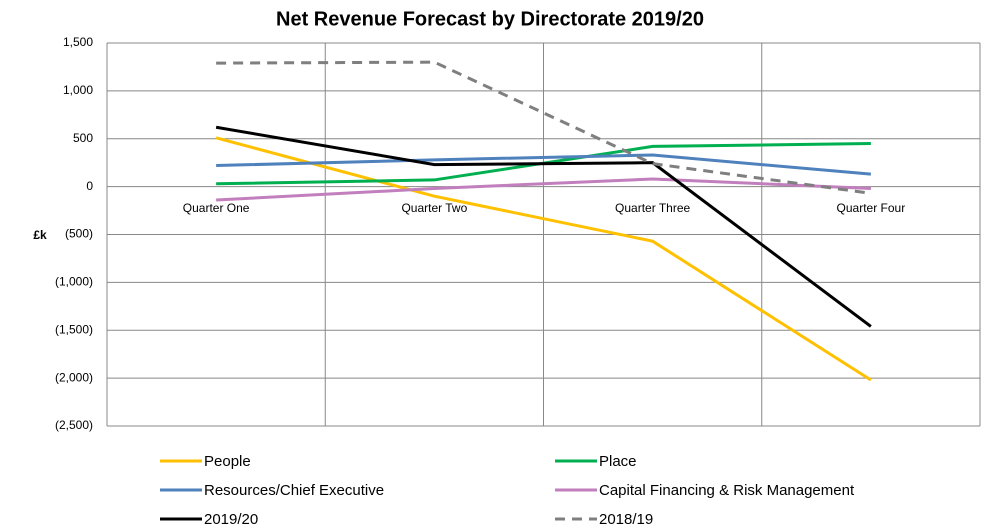  Describe the element at coordinates (227, 461) in the screenshot. I see `legend-label: People` at that location.